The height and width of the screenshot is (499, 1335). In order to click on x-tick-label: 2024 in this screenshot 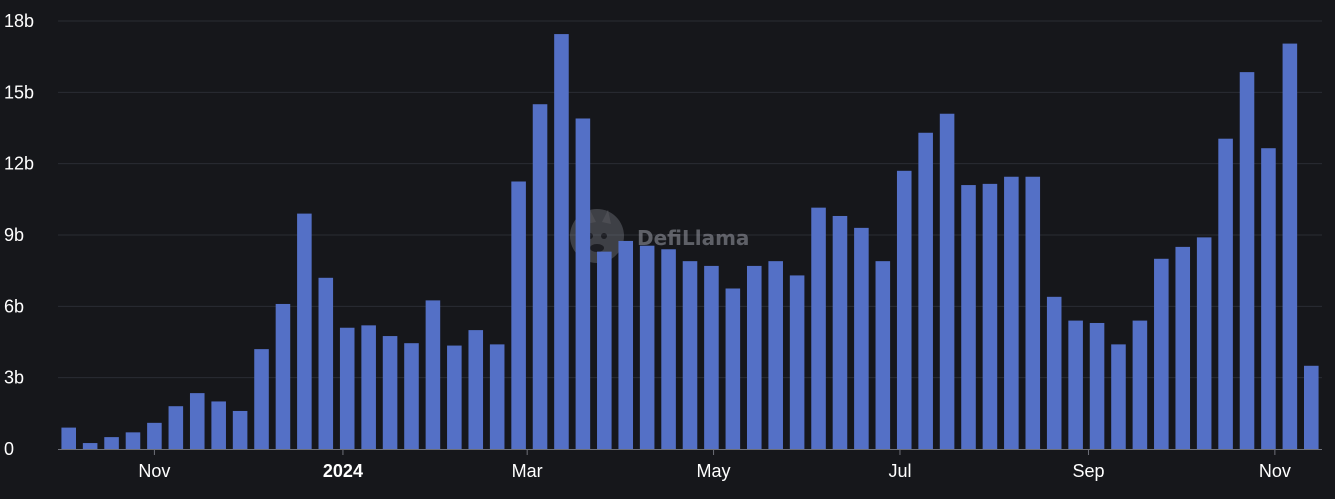, I will do `click(343, 471)`.